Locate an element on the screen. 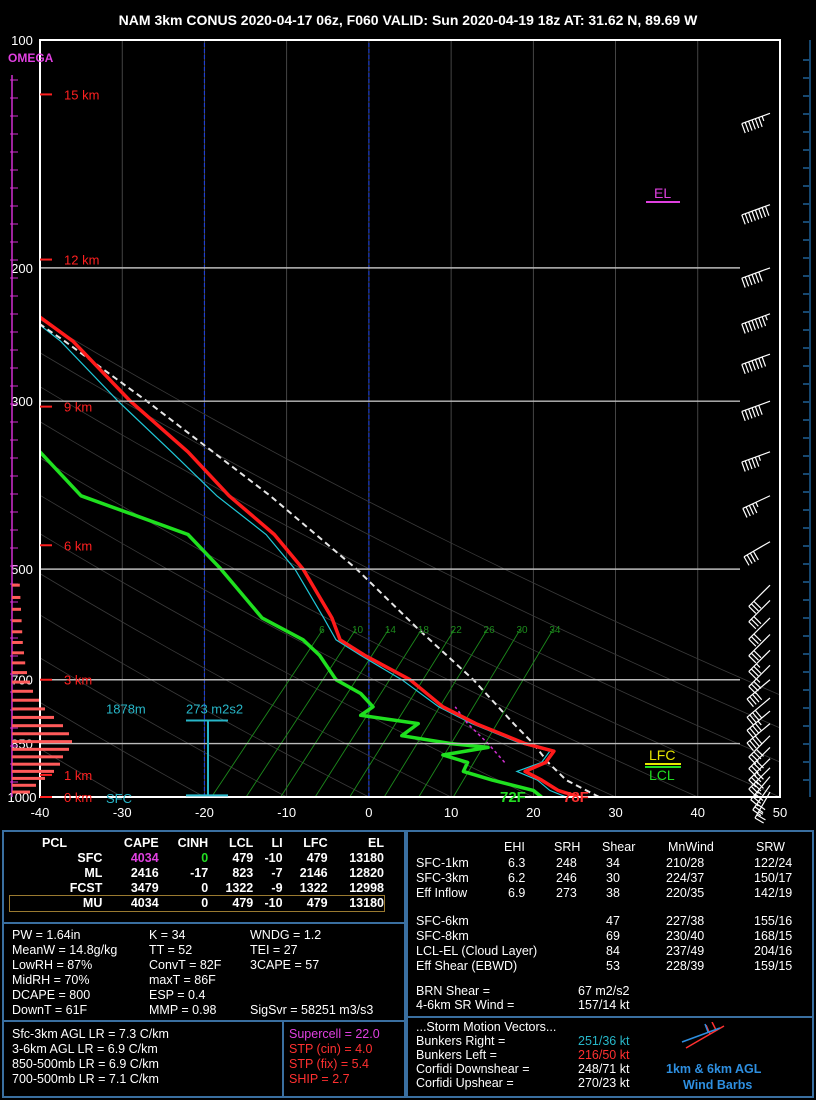 The height and width of the screenshot is (1100, 816). el-label: EL is located at coordinates (662, 193).